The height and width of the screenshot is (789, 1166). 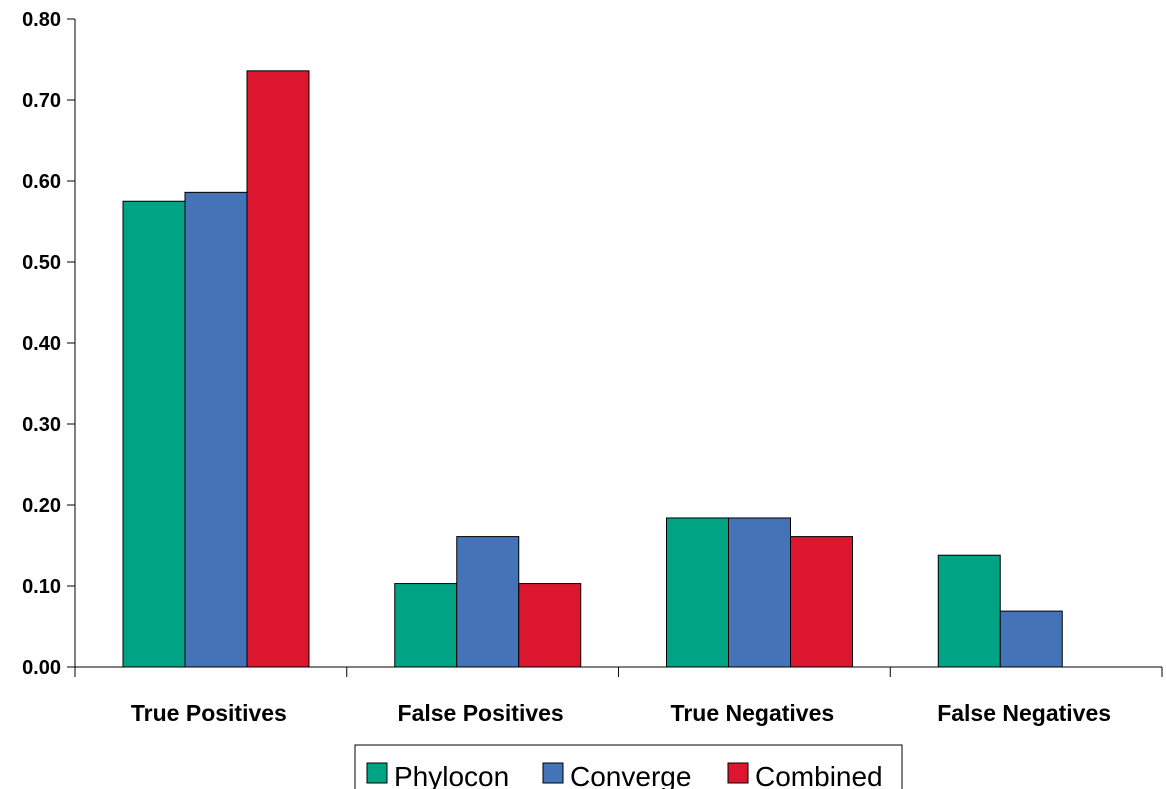 I want to click on y-tick-label: 0.40, so click(x=41, y=344).